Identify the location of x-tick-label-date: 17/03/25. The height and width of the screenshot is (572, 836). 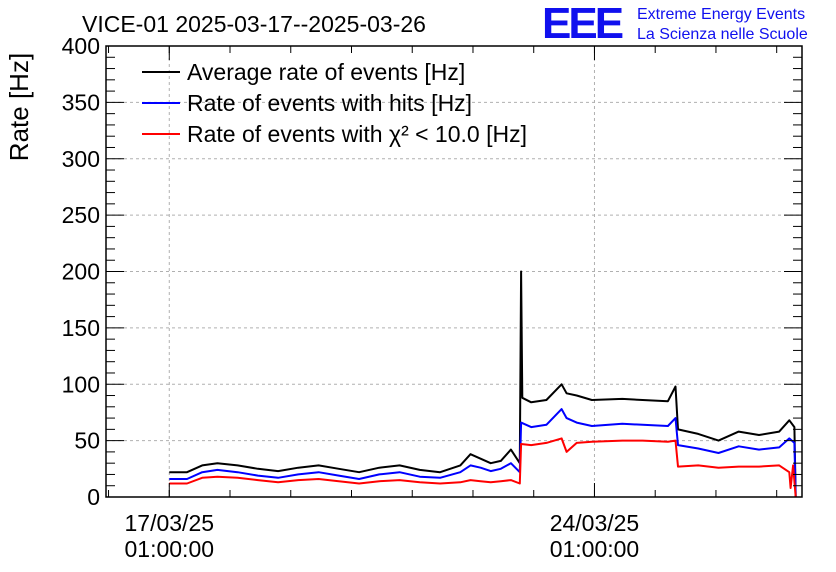
(170, 523).